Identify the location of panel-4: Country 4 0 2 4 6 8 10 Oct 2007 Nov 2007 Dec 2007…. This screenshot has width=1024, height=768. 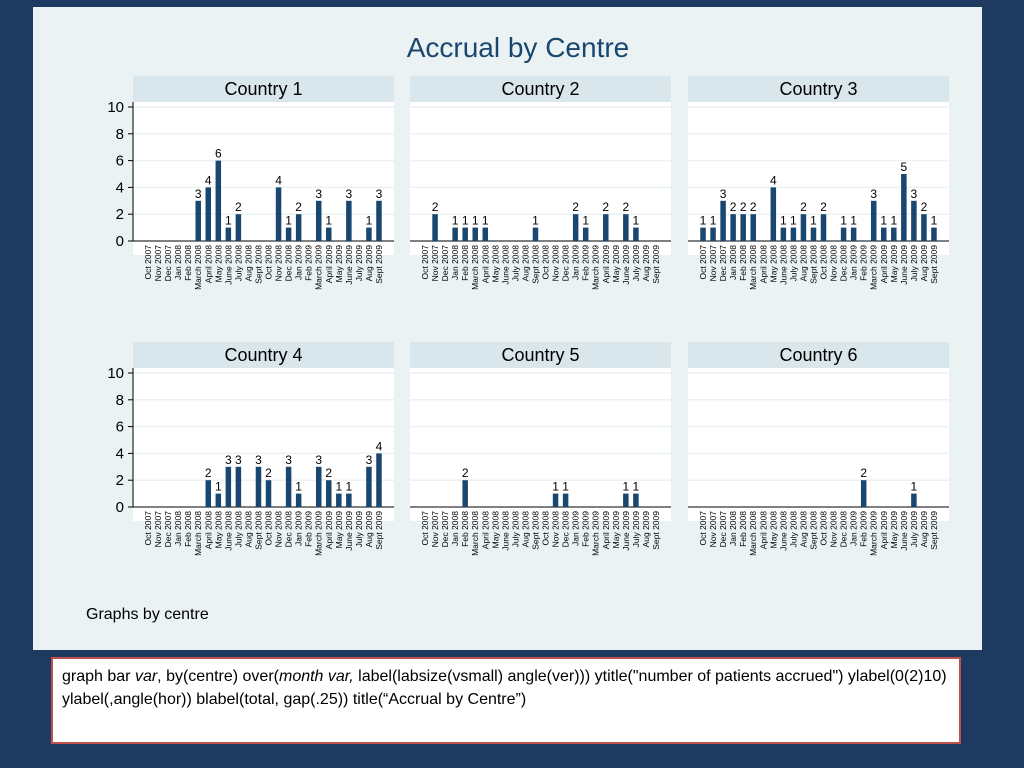
(250, 449).